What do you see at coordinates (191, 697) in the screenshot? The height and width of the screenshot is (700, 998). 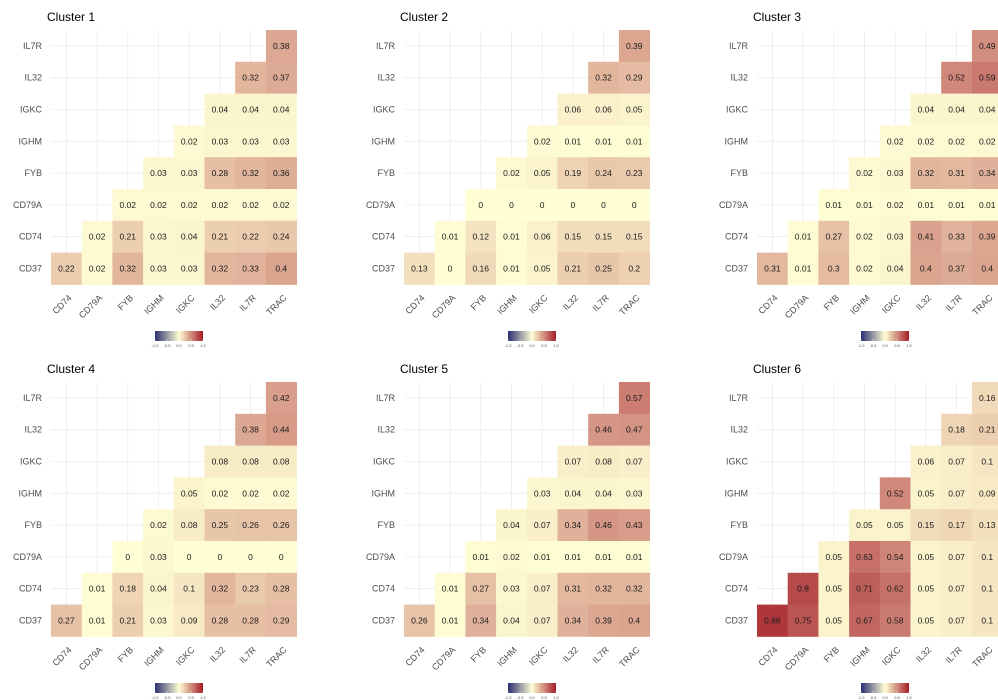 I see `legend-tick-label: 0.5` at bounding box center [191, 697].